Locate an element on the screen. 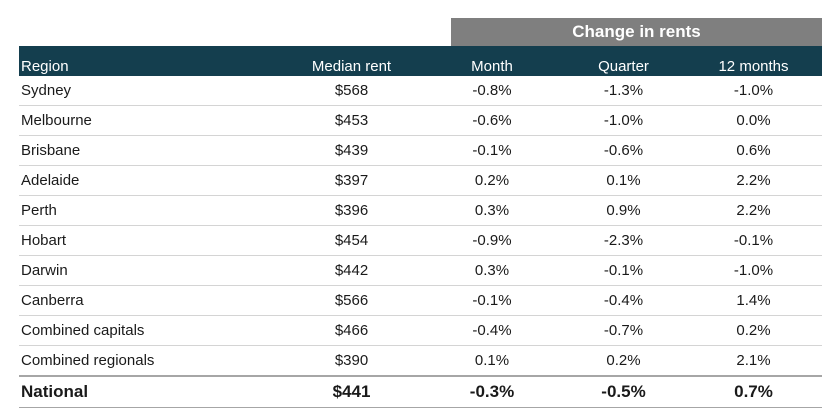 The image size is (834, 413). cell-region: Combined regionals is located at coordinates (88, 360).